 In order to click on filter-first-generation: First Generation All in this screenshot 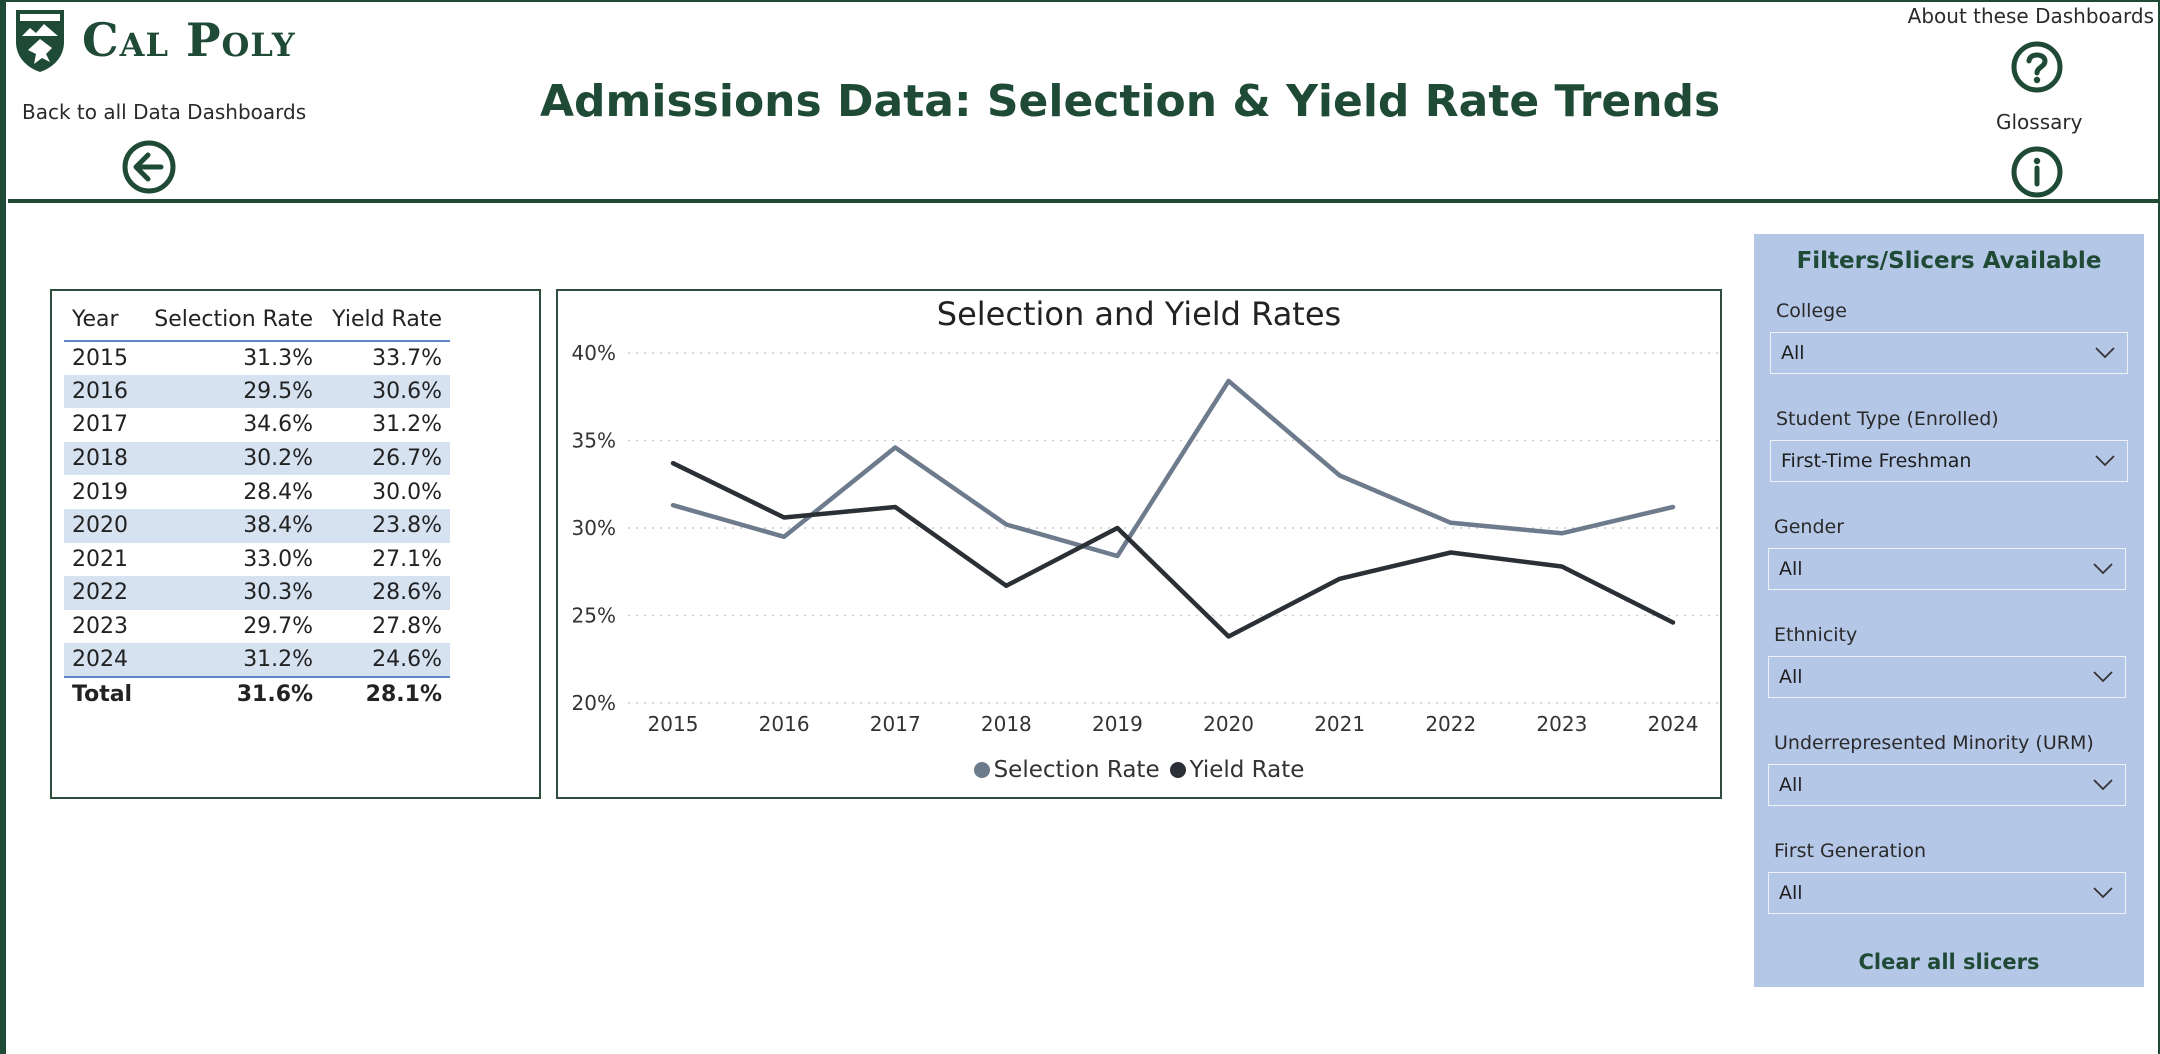, I will do `click(1947, 877)`.